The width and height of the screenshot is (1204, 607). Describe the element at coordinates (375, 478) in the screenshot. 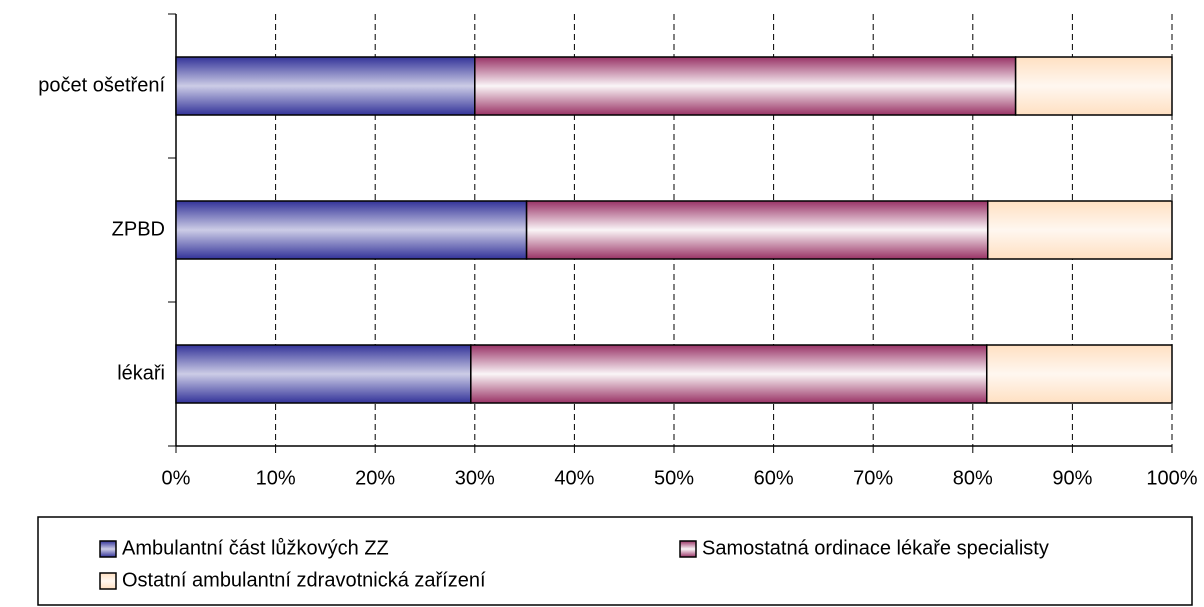

I see `x-tick-label: 20%` at that location.